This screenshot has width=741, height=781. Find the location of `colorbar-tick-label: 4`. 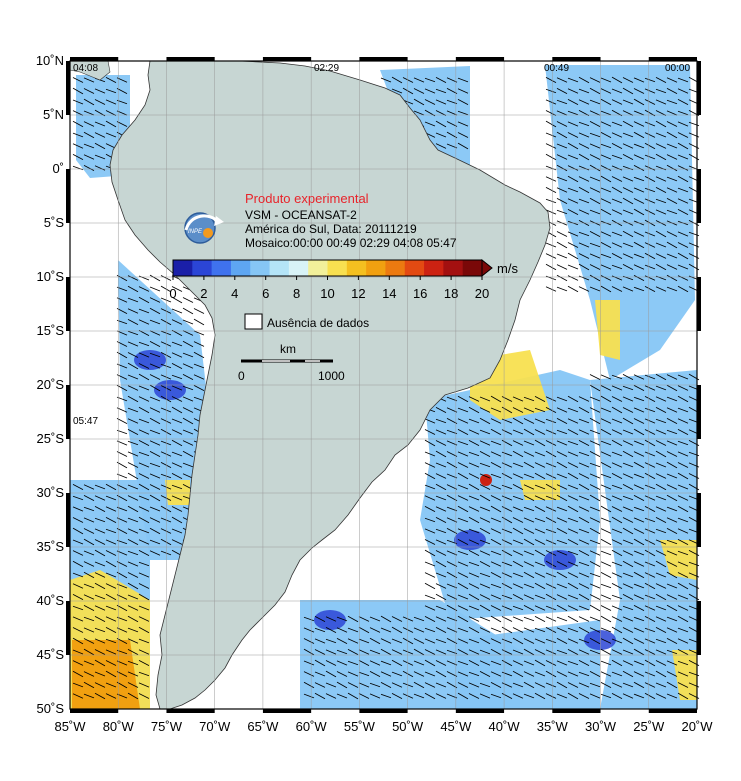

colorbar-tick-label: 4 is located at coordinates (234, 293).